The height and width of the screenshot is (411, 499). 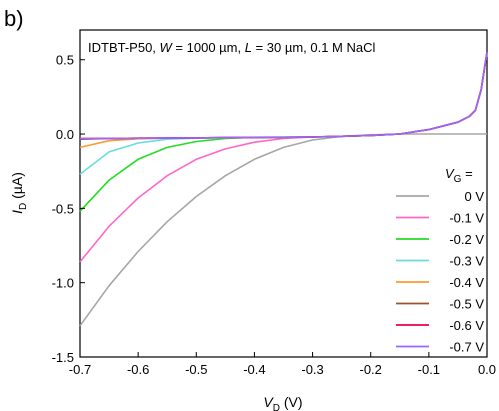 What do you see at coordinates (466, 218) in the screenshot?
I see `legend-label: -0.1 V` at bounding box center [466, 218].